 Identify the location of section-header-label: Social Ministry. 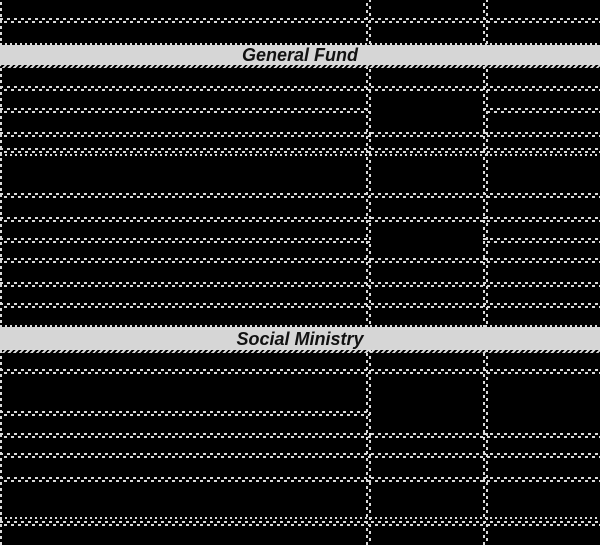
(300, 338).